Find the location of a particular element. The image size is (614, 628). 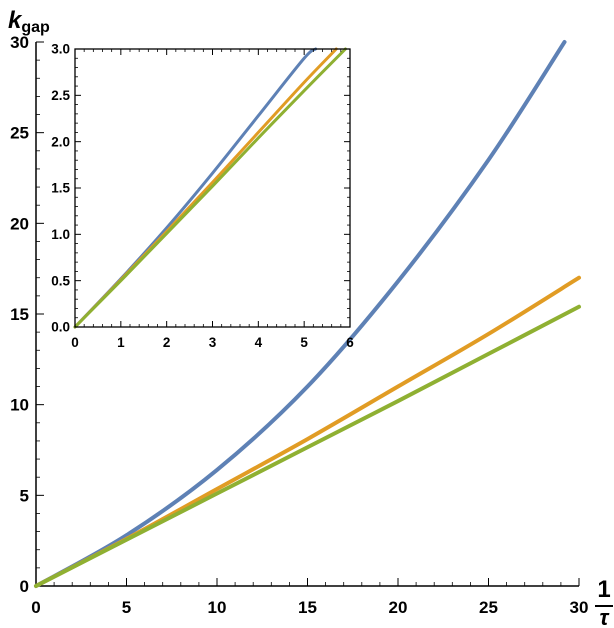

inset-x-tick-label: 0 is located at coordinates (75, 342).